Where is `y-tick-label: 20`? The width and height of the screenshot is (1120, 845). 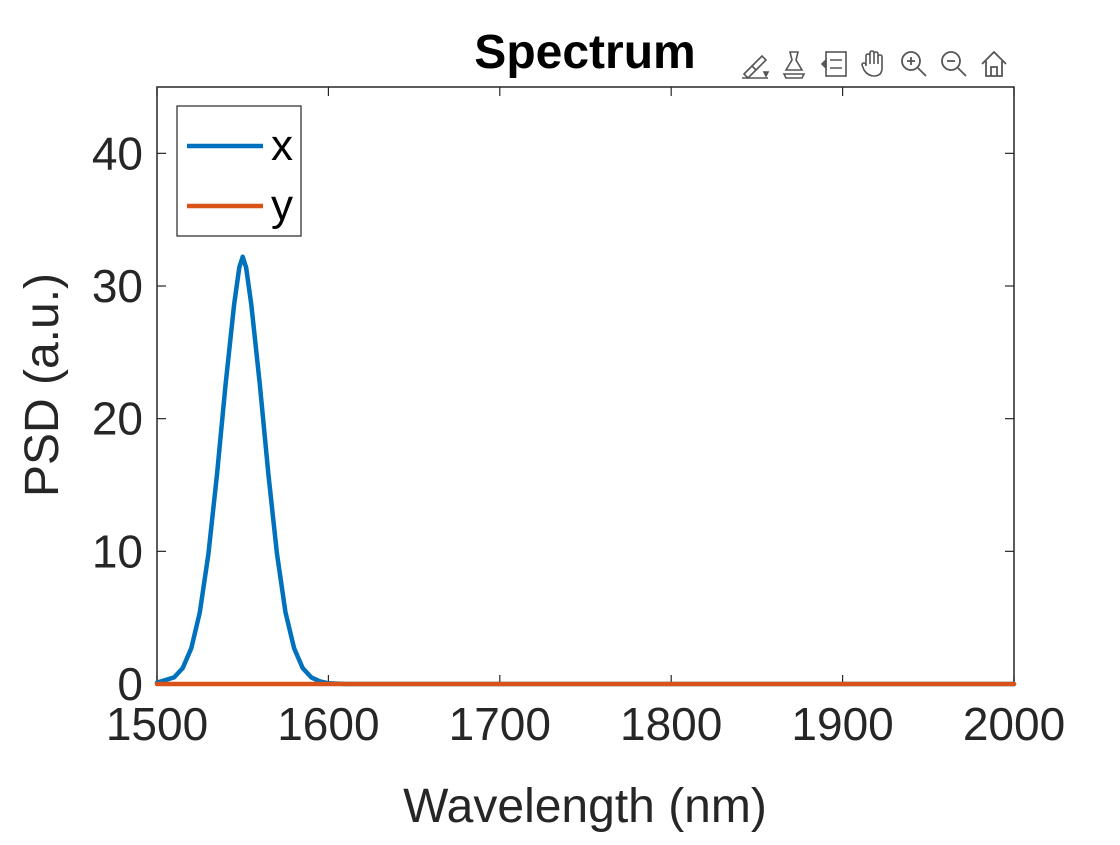 y-tick-label: 20 is located at coordinates (117, 419).